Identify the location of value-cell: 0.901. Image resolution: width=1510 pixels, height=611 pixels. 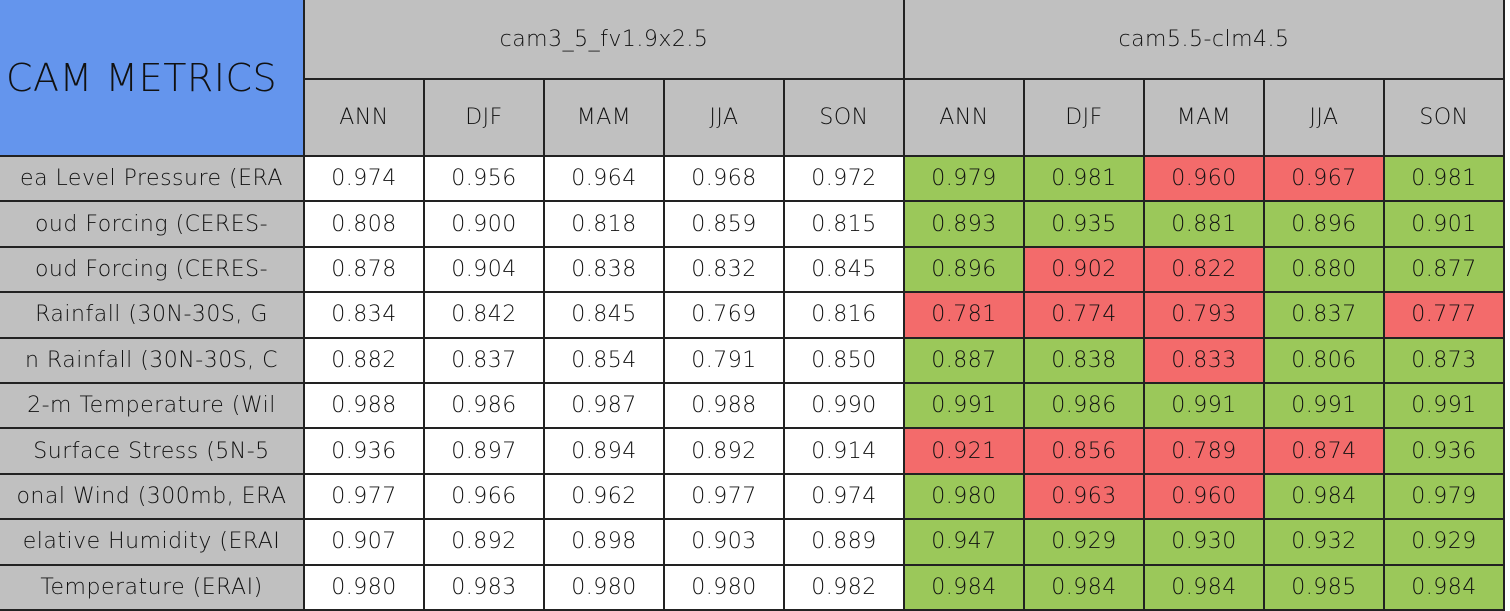
(1445, 225).